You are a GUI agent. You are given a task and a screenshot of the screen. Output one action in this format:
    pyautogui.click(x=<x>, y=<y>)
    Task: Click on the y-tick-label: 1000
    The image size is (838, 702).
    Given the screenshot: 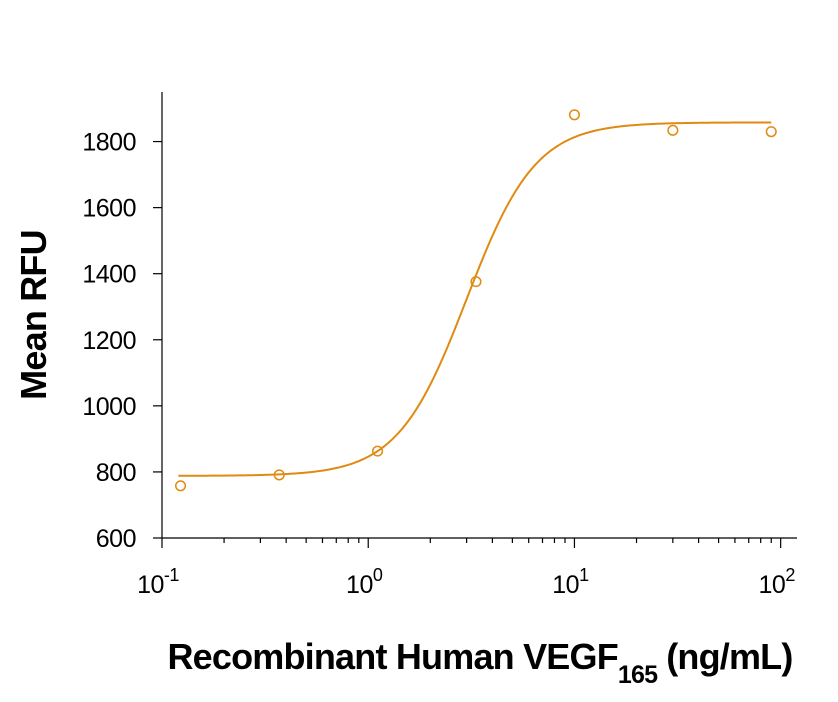 What is the action you would take?
    pyautogui.click(x=109, y=407)
    